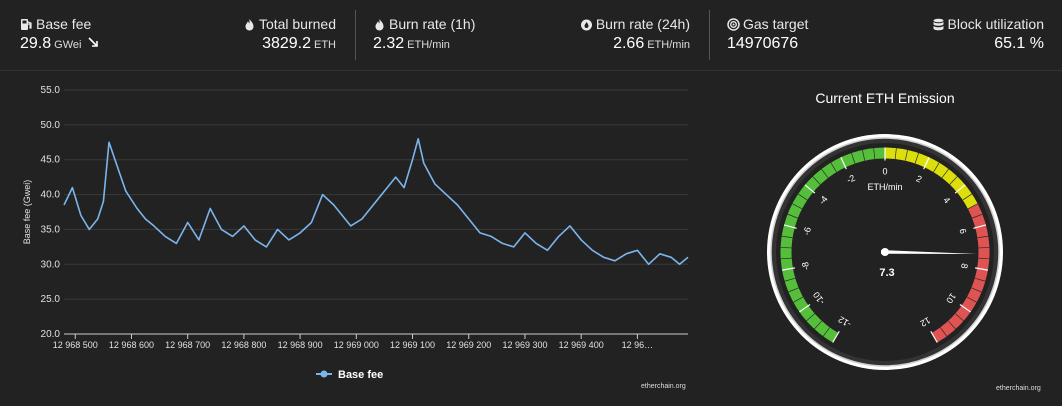 The width and height of the screenshot is (1062, 406). Describe the element at coordinates (59, 34) in the screenshot. I see `stat-base-fee: Base fee 29.8 GWei` at that location.